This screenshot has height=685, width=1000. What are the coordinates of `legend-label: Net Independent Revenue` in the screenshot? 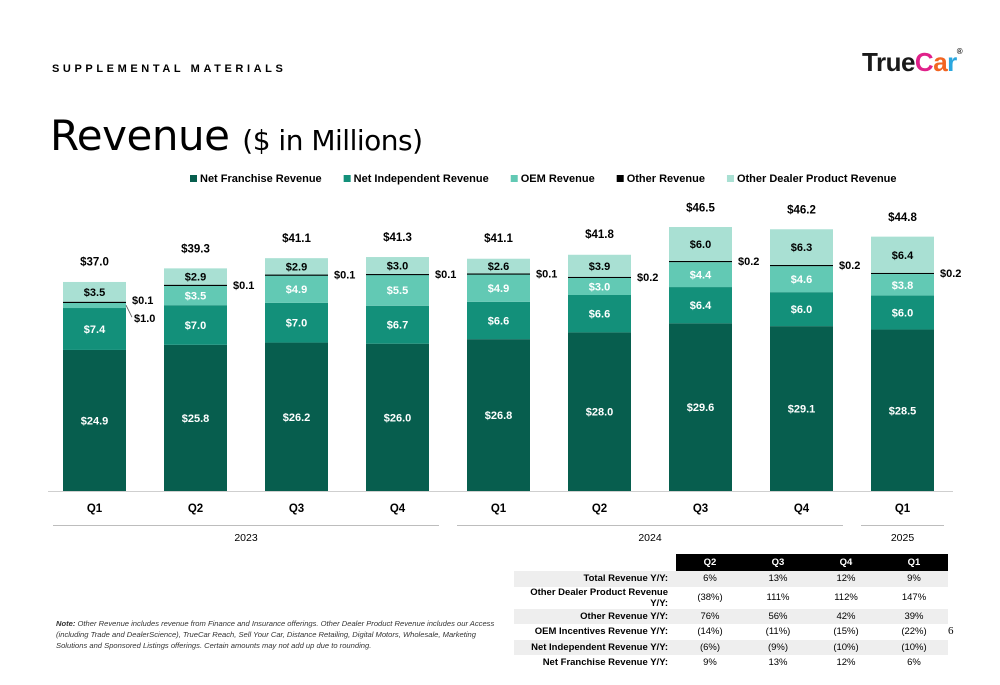 It's located at (421, 179).